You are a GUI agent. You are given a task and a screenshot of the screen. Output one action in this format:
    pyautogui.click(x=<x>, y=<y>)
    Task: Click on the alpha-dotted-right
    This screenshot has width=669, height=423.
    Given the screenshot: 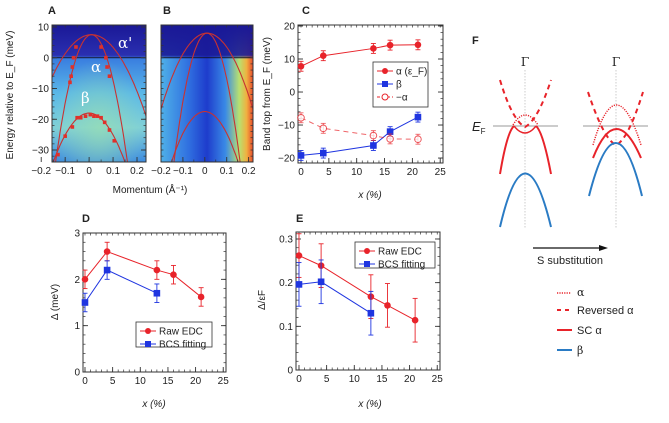 What is the action you would take?
    pyautogui.click(x=617, y=125)
    